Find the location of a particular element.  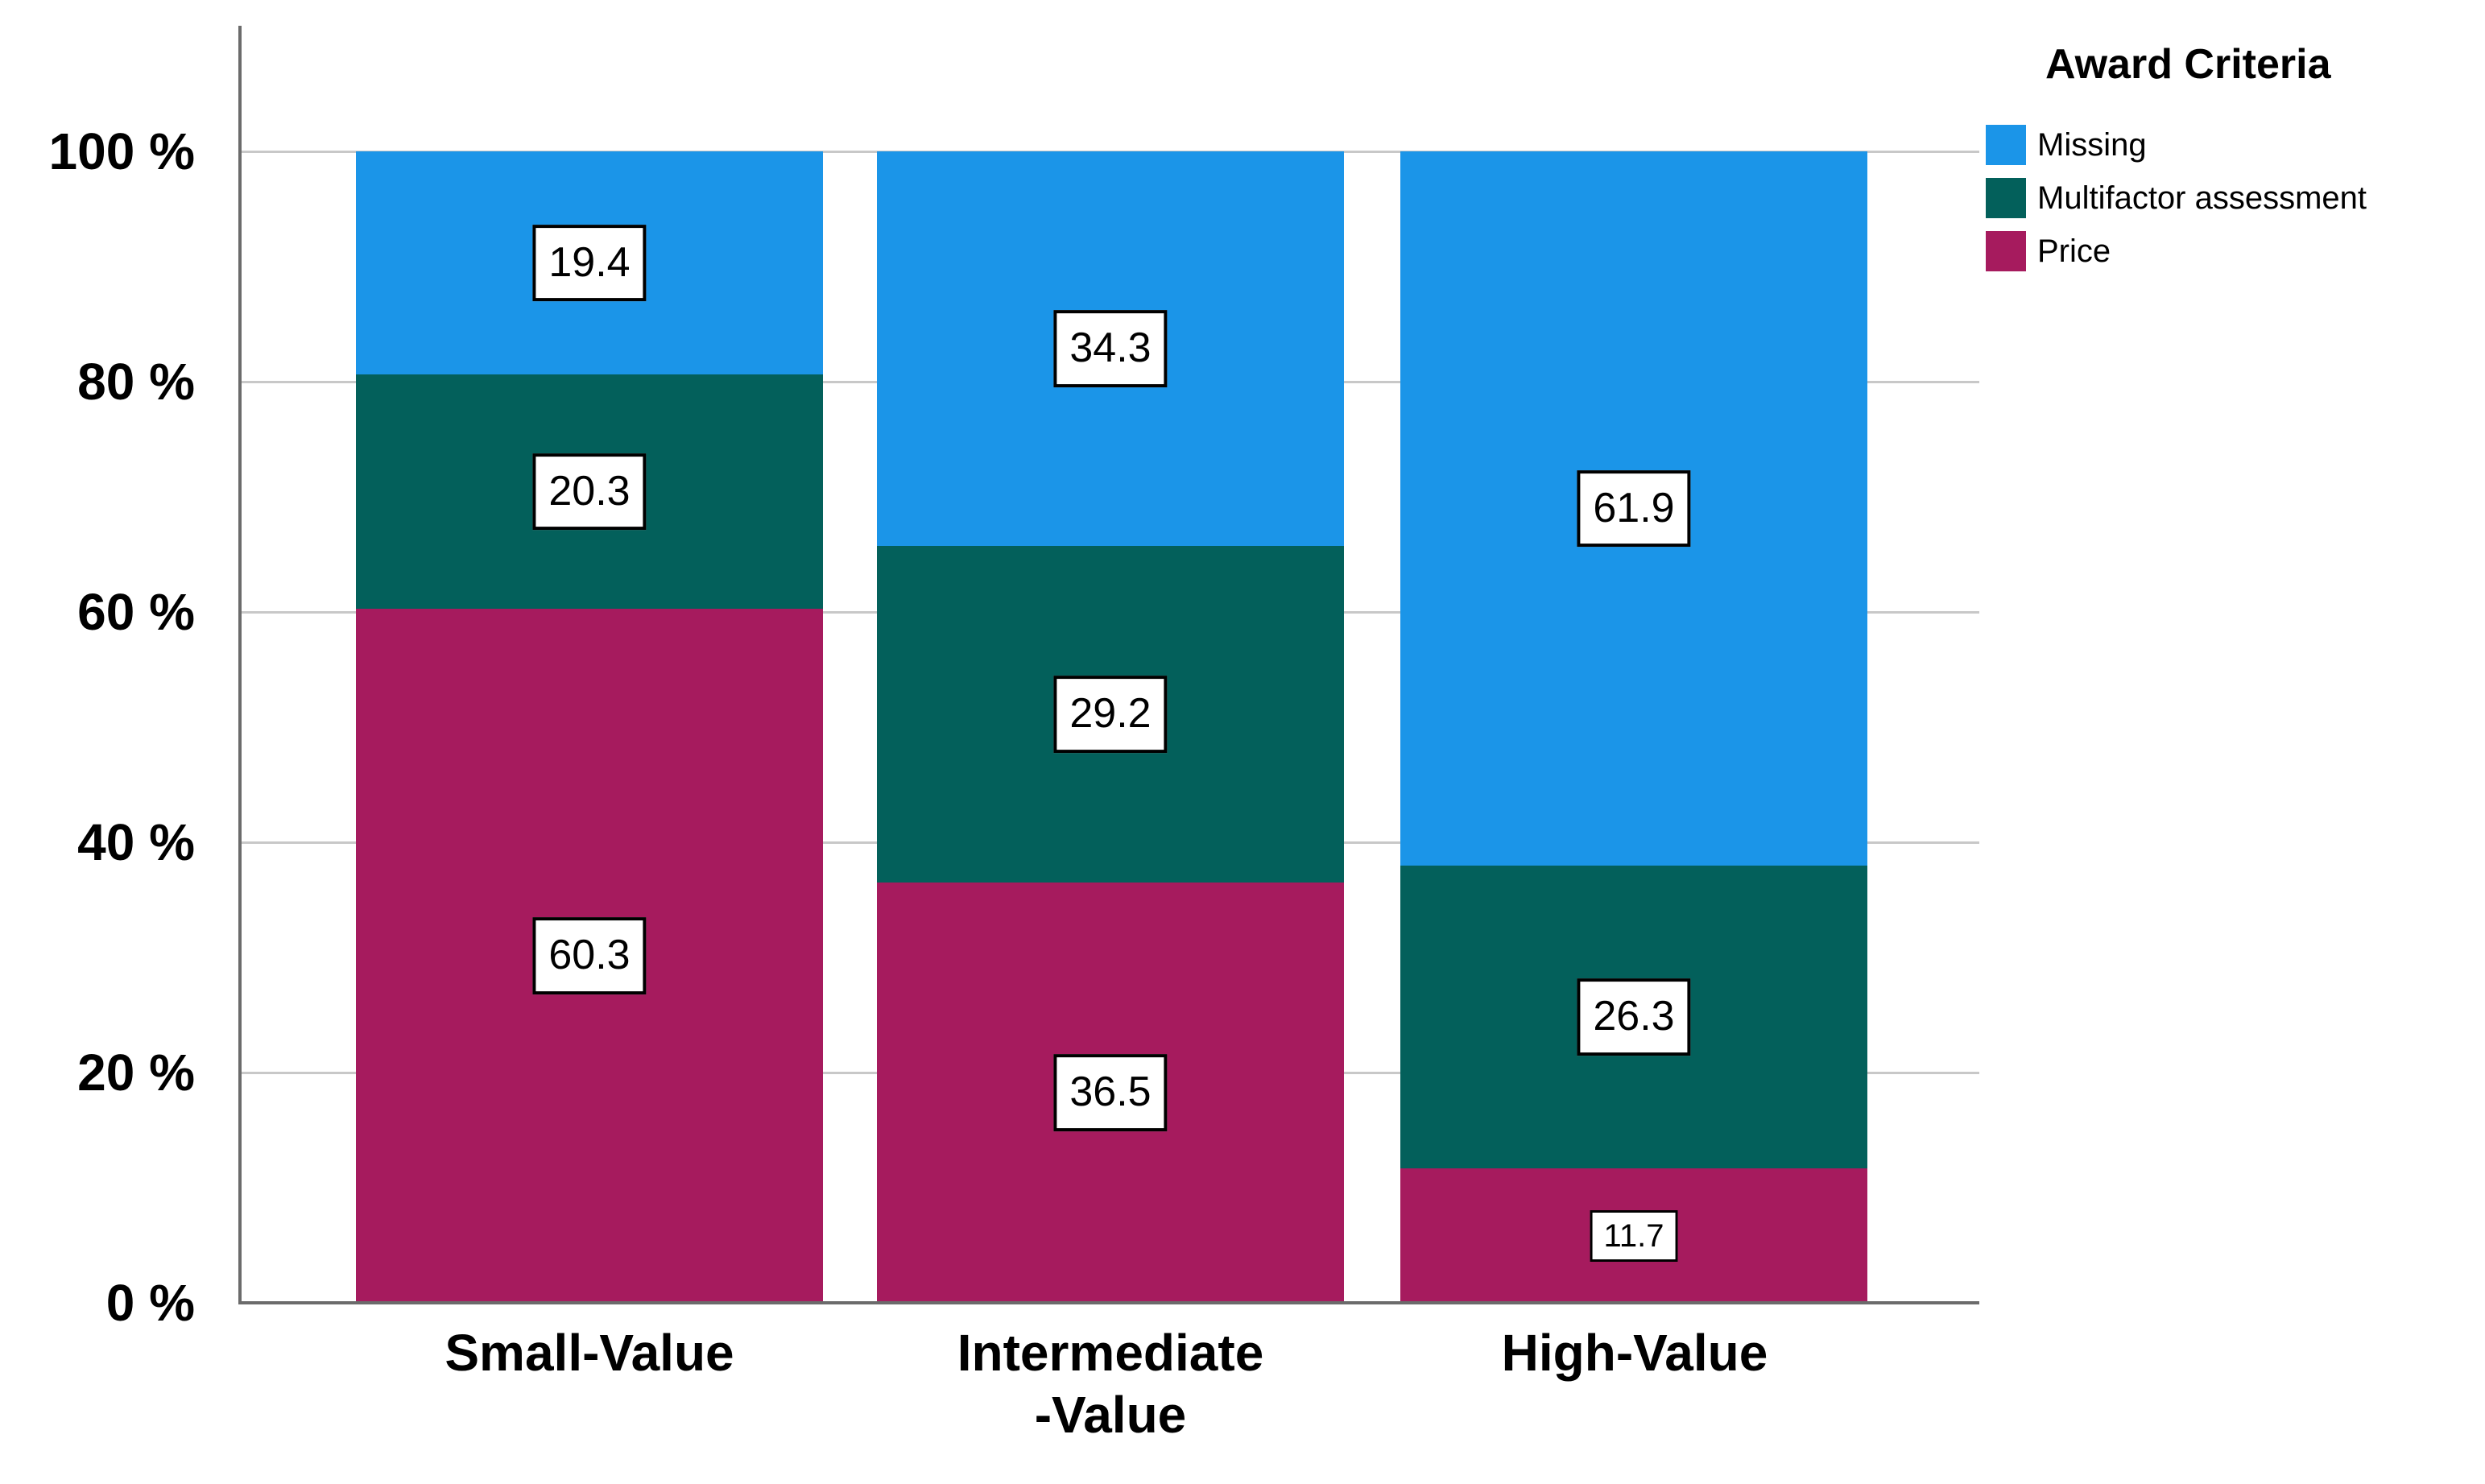

value-label-box: 60.3 is located at coordinates (589, 955).